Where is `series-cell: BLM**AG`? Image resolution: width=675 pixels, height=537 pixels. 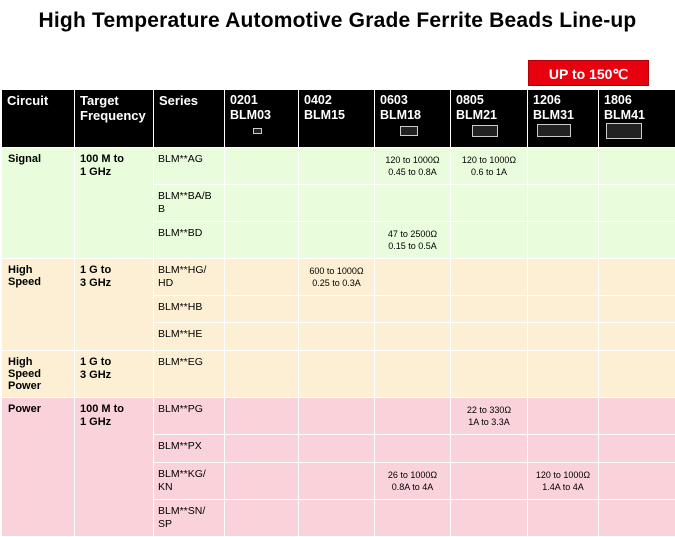
series-cell: BLM**AG is located at coordinates (189, 166).